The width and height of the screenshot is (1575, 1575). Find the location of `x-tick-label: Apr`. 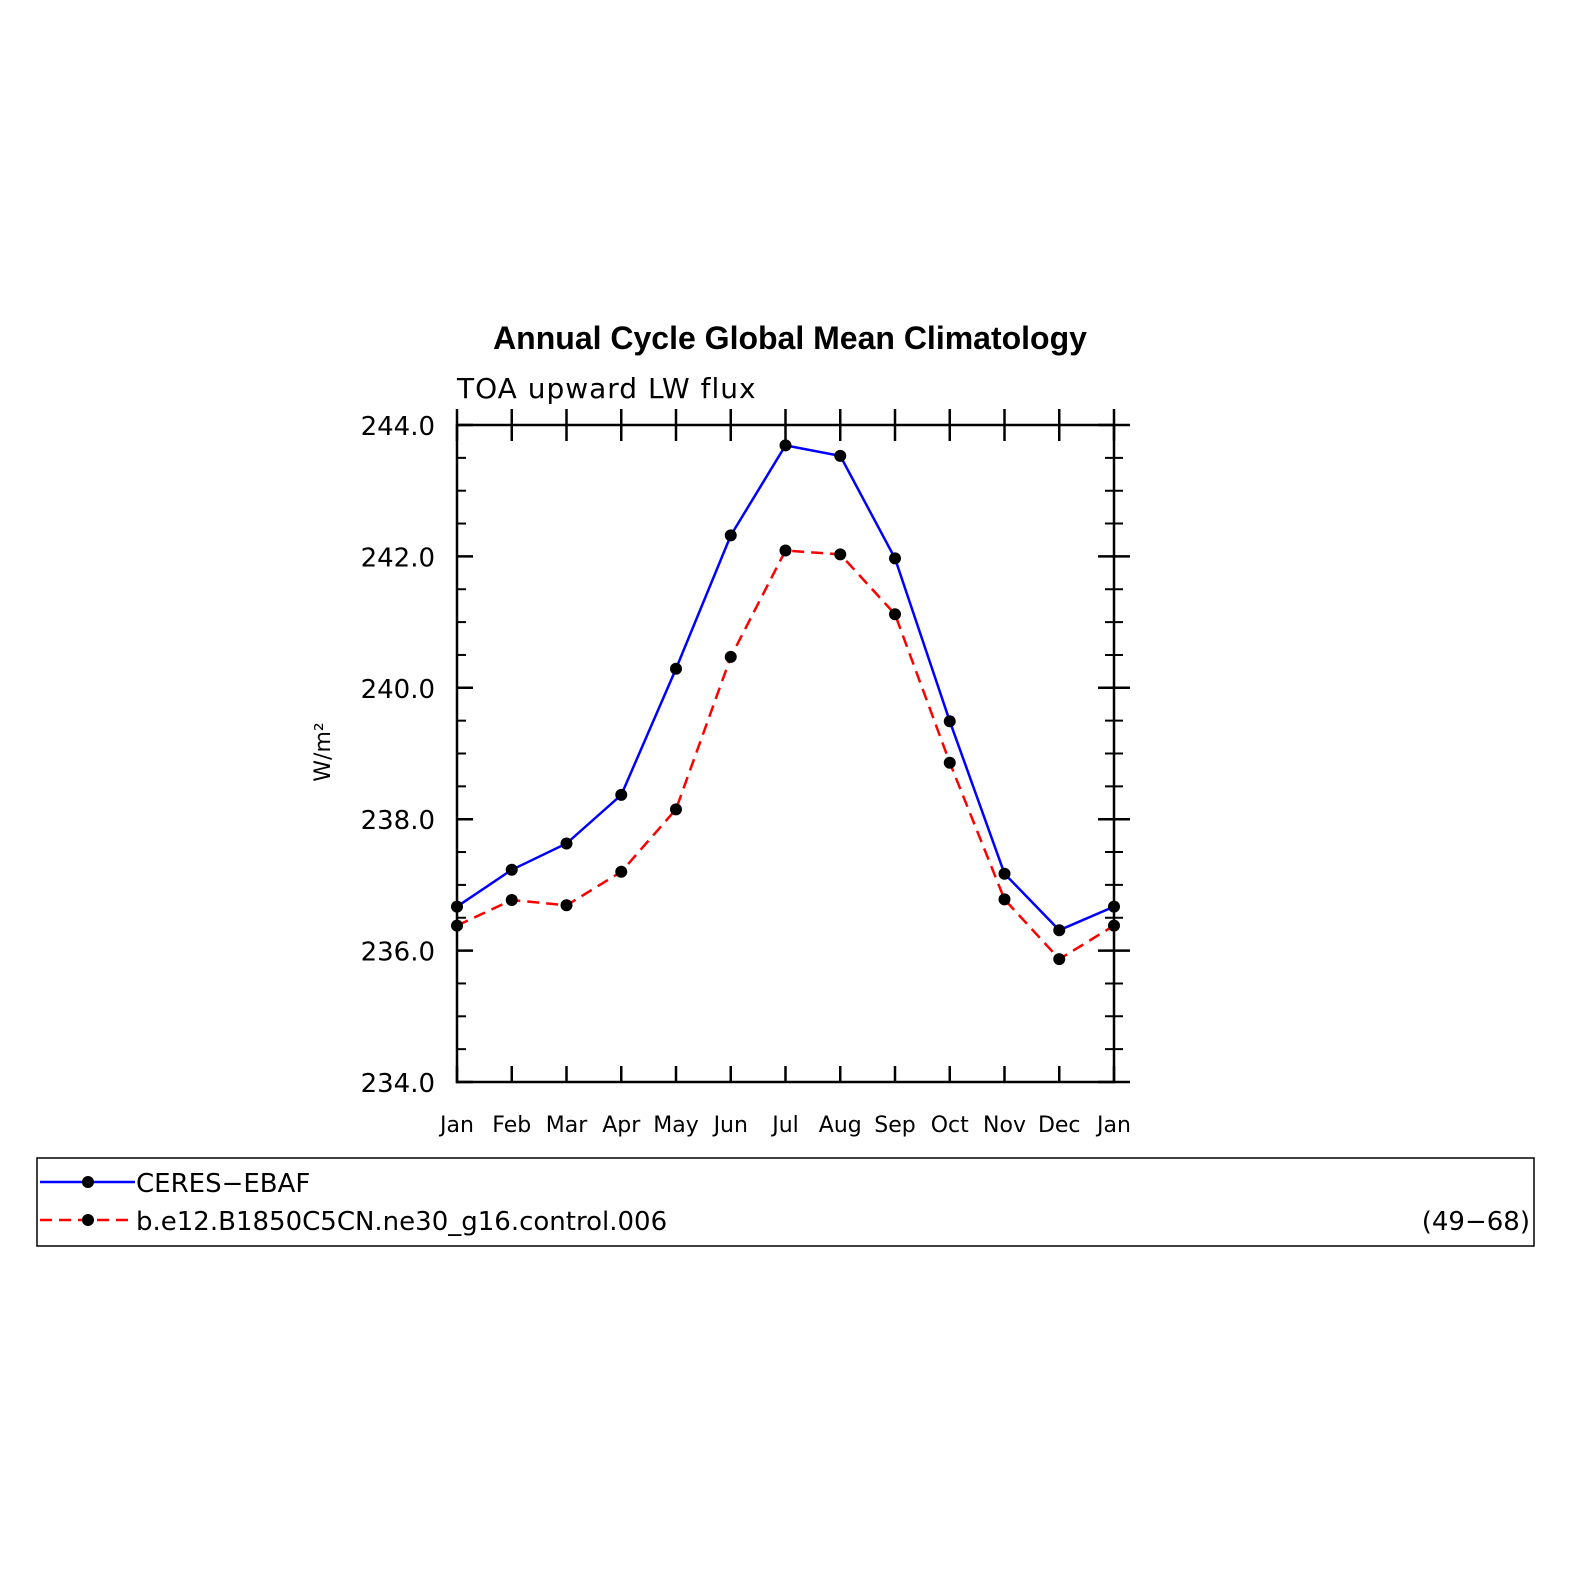

x-tick-label: Apr is located at coordinates (621, 1125).